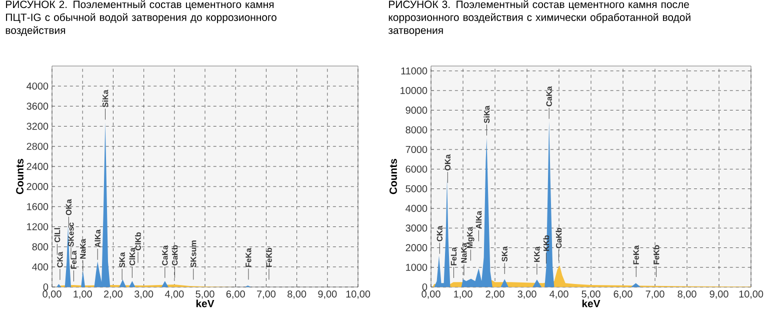 Image resolution: width=770 pixels, height=326 pixels. Describe the element at coordinates (417, 228) in the screenshot. I see `y-tick-label: 3000` at that location.